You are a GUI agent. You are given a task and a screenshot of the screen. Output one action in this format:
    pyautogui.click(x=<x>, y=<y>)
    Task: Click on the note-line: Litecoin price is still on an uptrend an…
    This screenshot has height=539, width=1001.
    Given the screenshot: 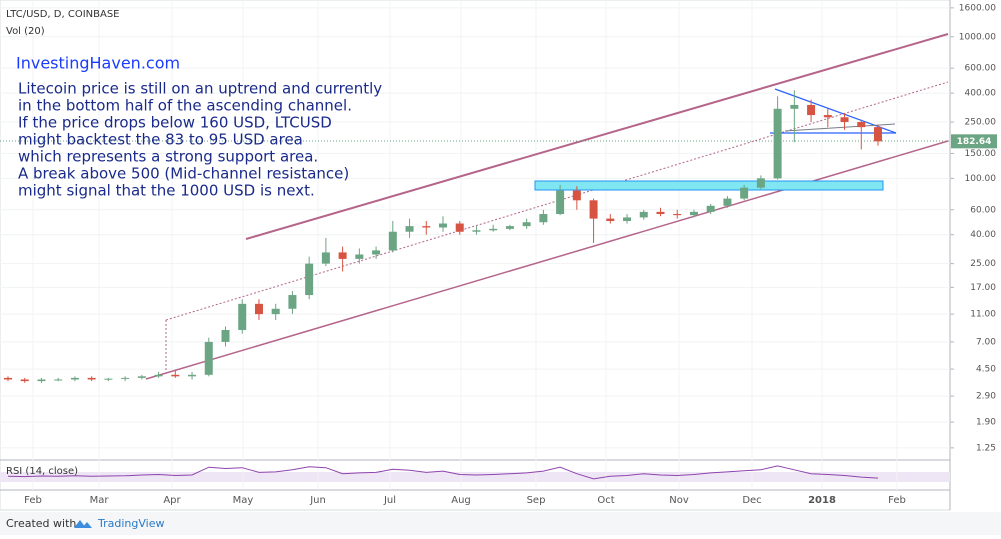 What is the action you would take?
    pyautogui.click(x=200, y=89)
    